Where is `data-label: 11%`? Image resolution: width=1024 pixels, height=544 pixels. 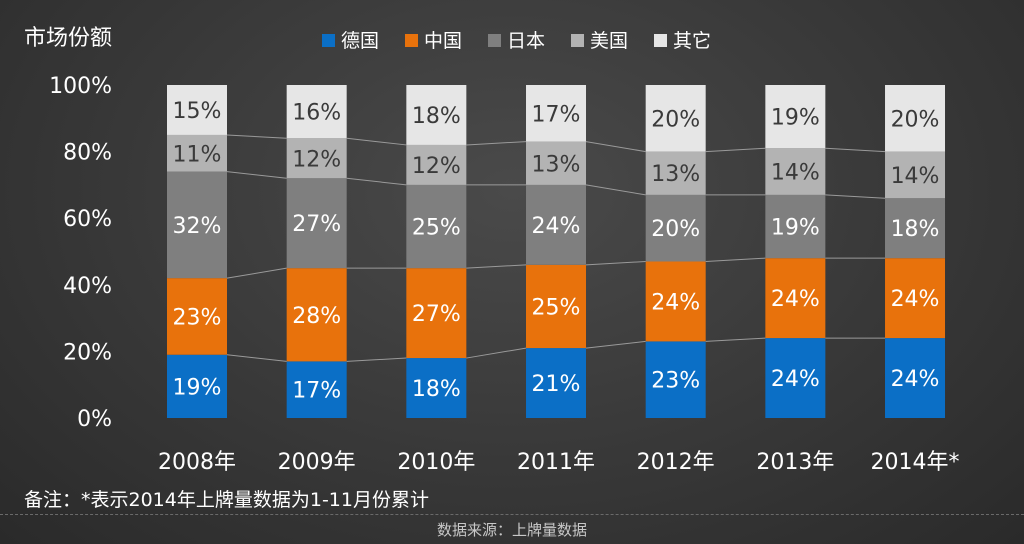
data-label: 11% is located at coordinates (197, 154).